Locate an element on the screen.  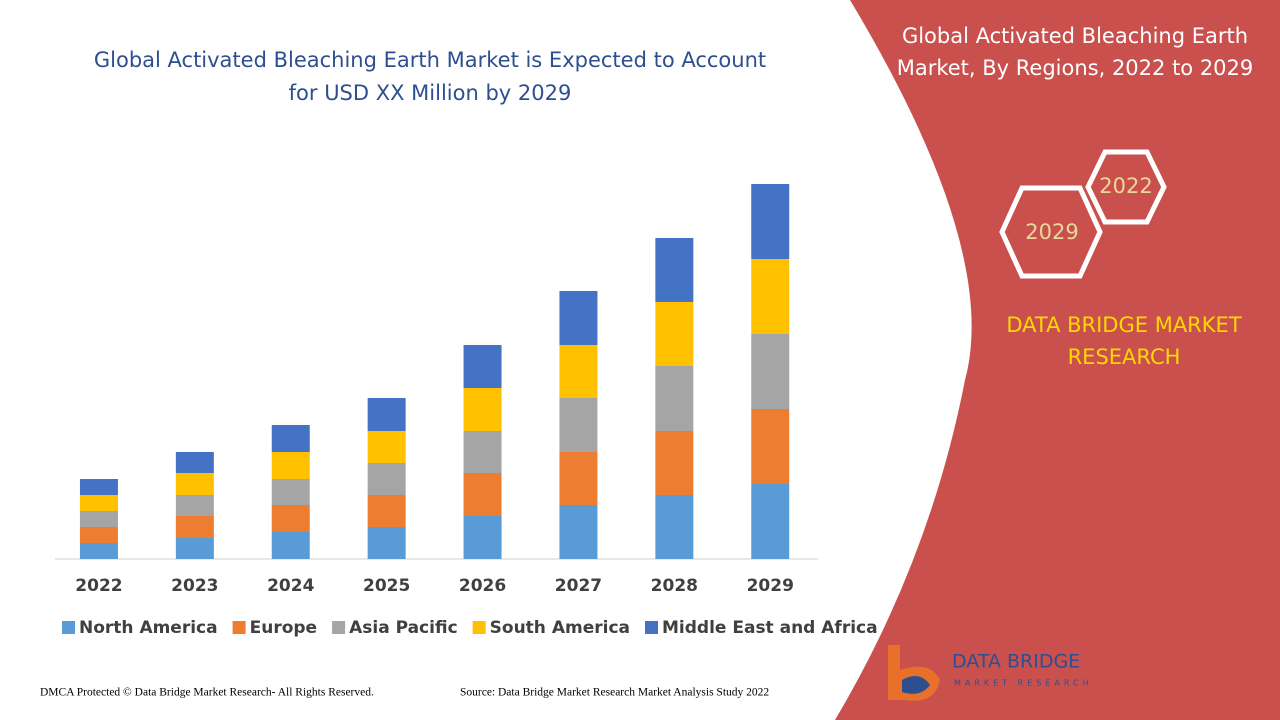
hex-label: 2029 is located at coordinates (1051, 232).